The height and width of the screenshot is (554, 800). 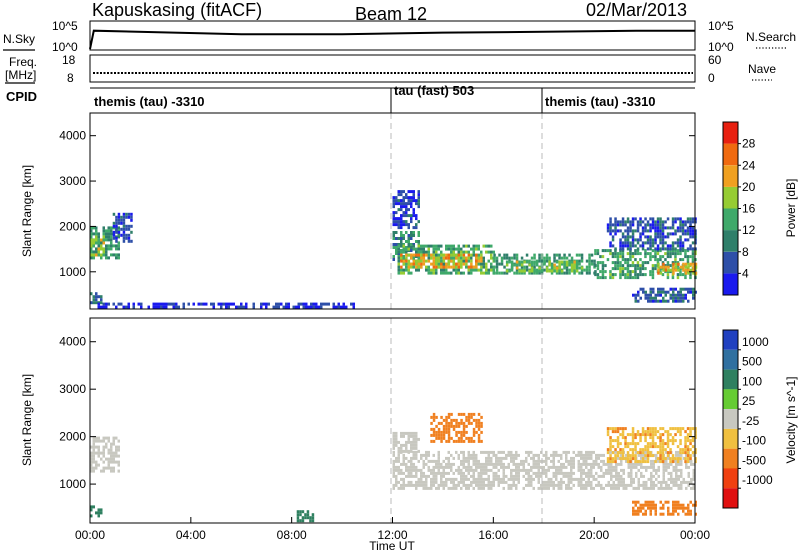 What do you see at coordinates (754, 460) in the screenshot?
I see `velocity-colorbar-tick-label: -500` at bounding box center [754, 460].